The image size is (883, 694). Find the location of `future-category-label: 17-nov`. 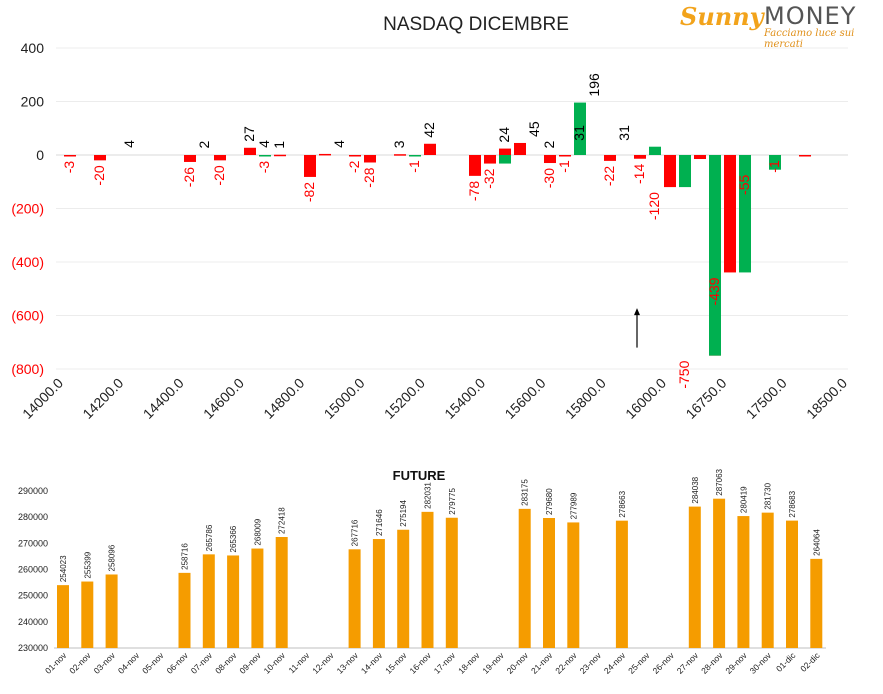

future-category-label: 17-nov is located at coordinates (445, 663).